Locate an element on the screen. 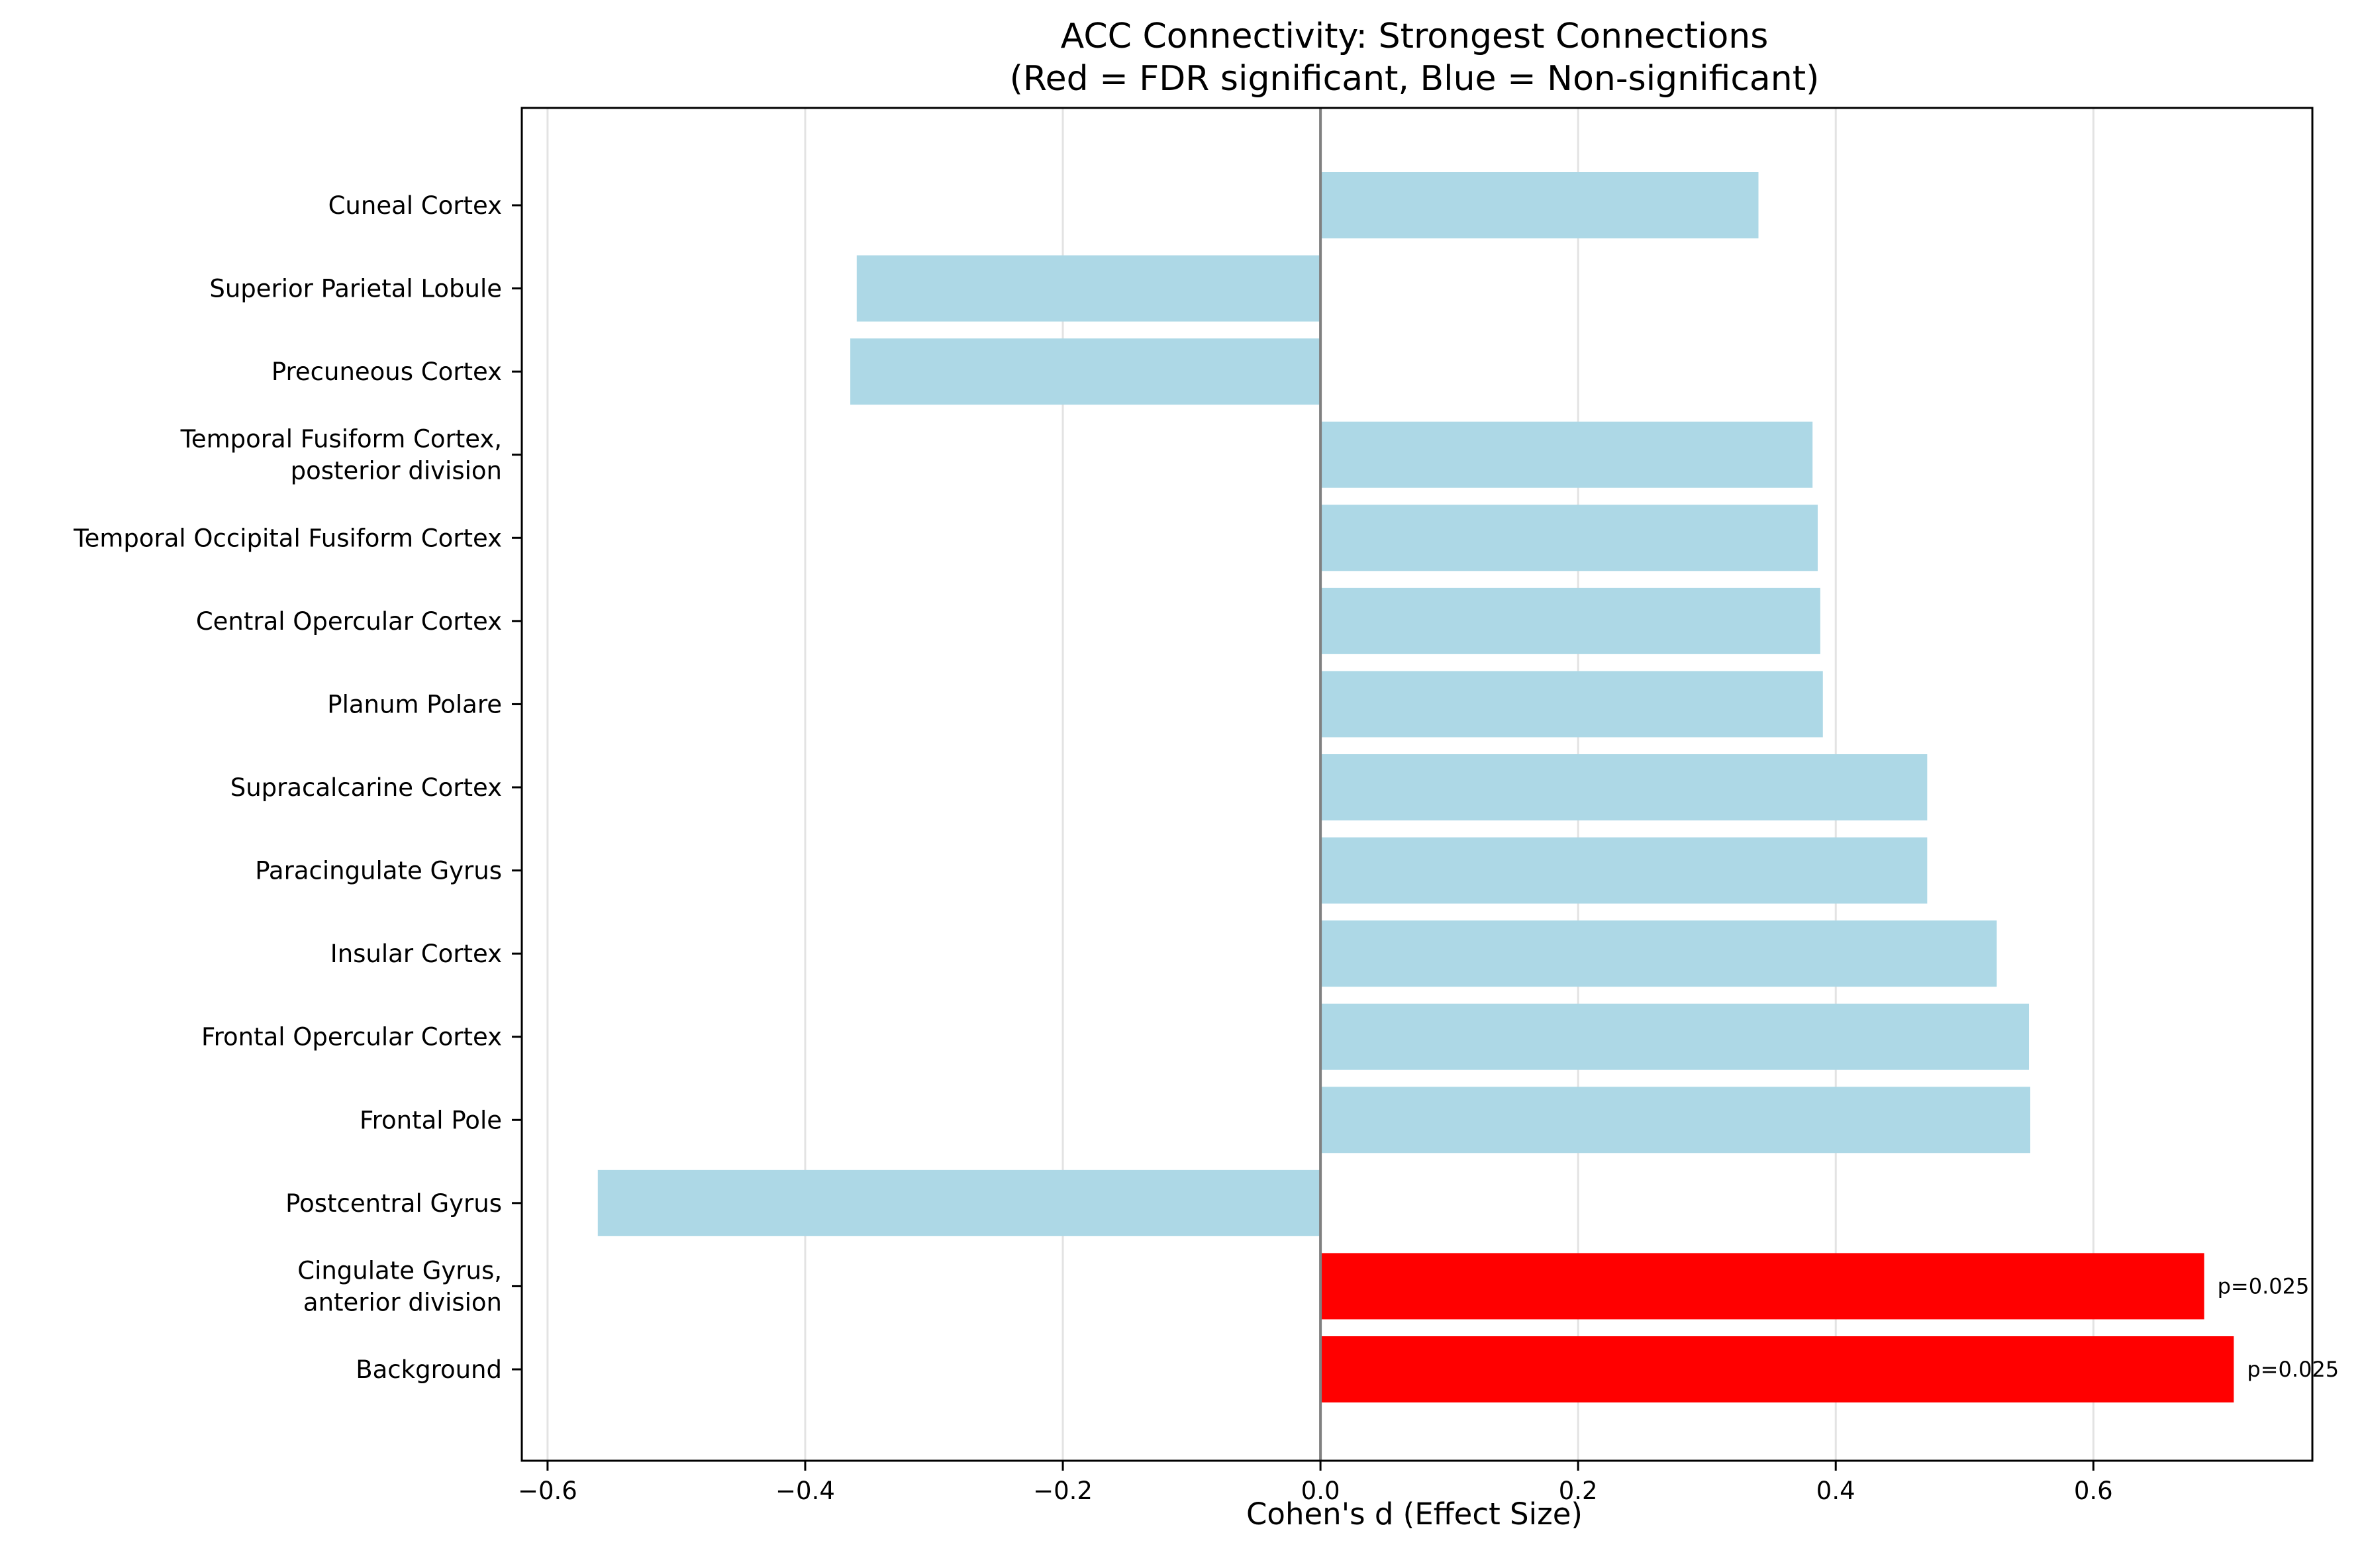  y-tick-label: Precuneous Cortex is located at coordinates (386, 372).